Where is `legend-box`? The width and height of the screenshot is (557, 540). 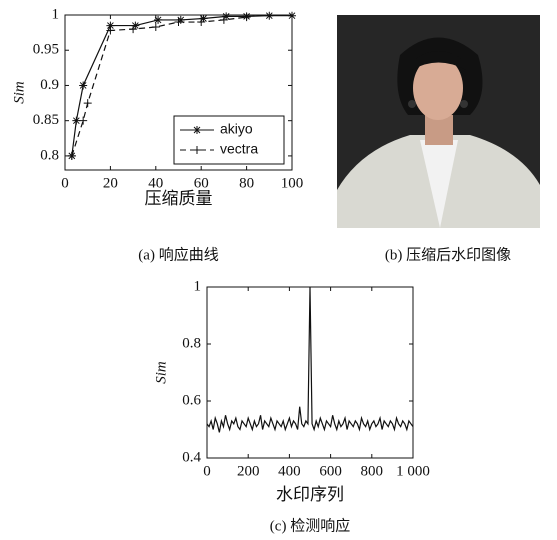 legend-box is located at coordinates (229, 140).